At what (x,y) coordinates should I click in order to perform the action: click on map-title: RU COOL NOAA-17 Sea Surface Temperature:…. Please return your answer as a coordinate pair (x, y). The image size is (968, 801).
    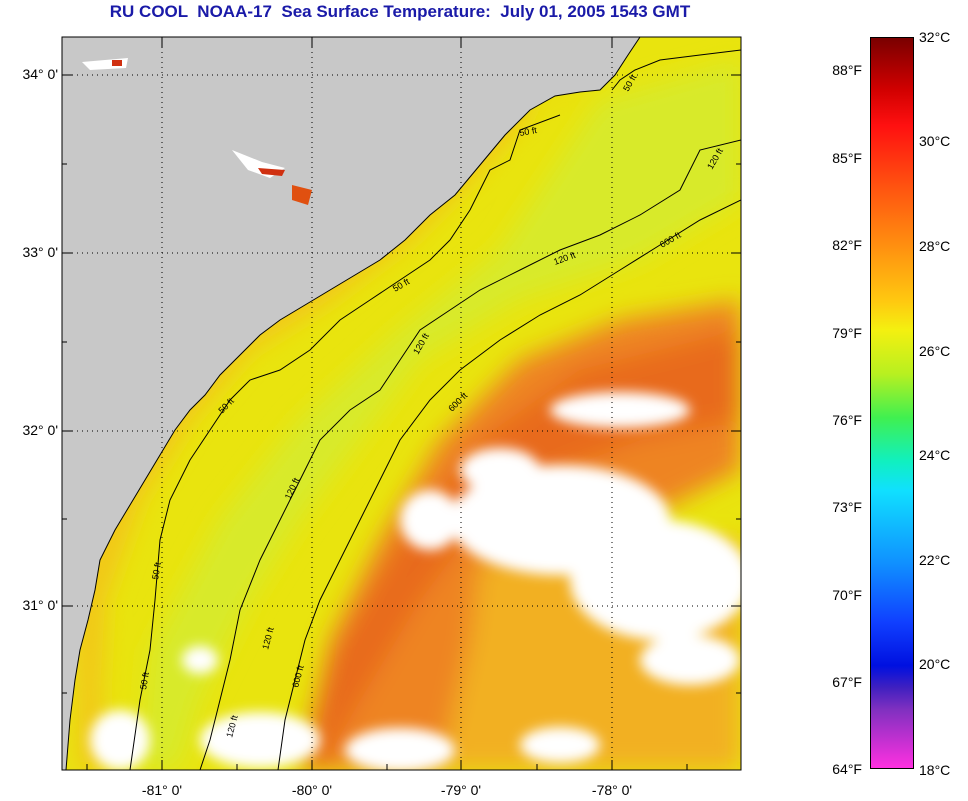
    Looking at the image, I should click on (400, 11).